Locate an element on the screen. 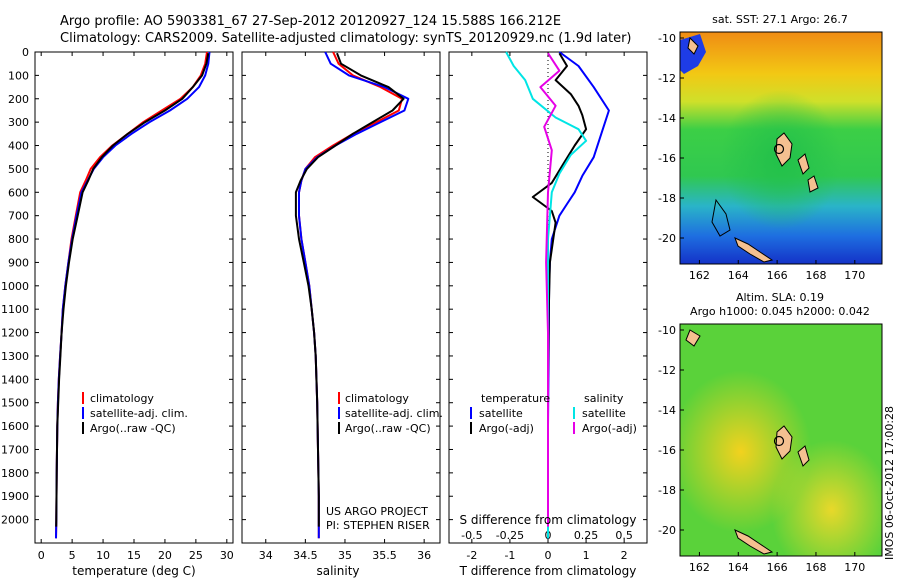  legend-s-argo: Argo(-adj) is located at coordinates (609, 428).